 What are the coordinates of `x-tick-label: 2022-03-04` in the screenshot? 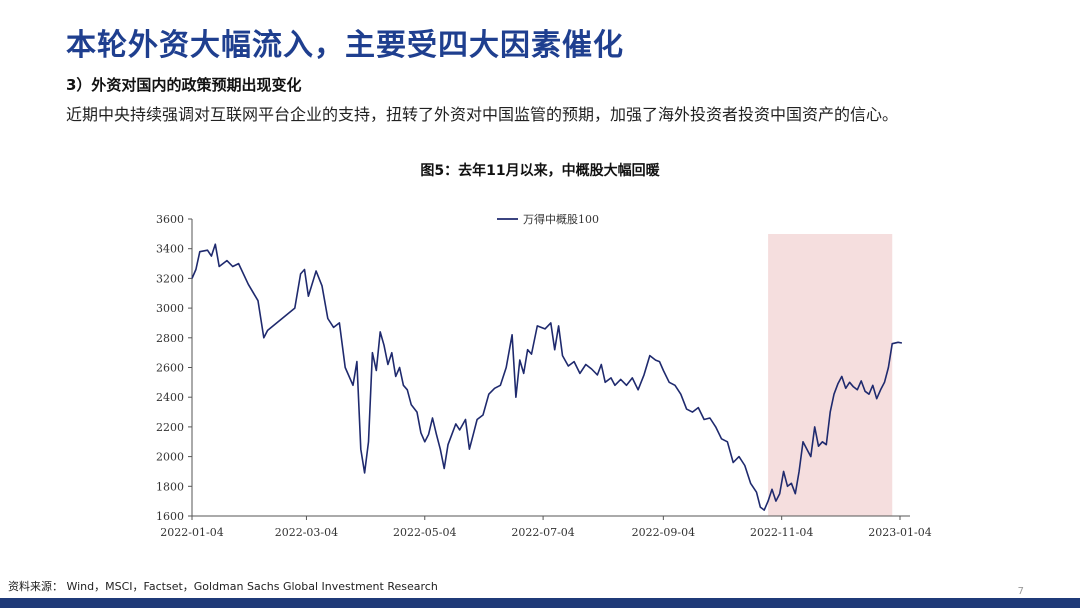 It's located at (306, 532).